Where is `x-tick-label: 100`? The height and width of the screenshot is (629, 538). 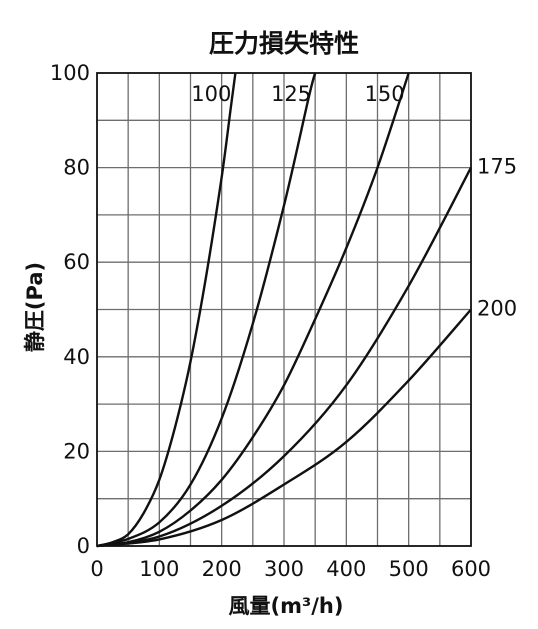
x-tick-label: 100 is located at coordinates (159, 569).